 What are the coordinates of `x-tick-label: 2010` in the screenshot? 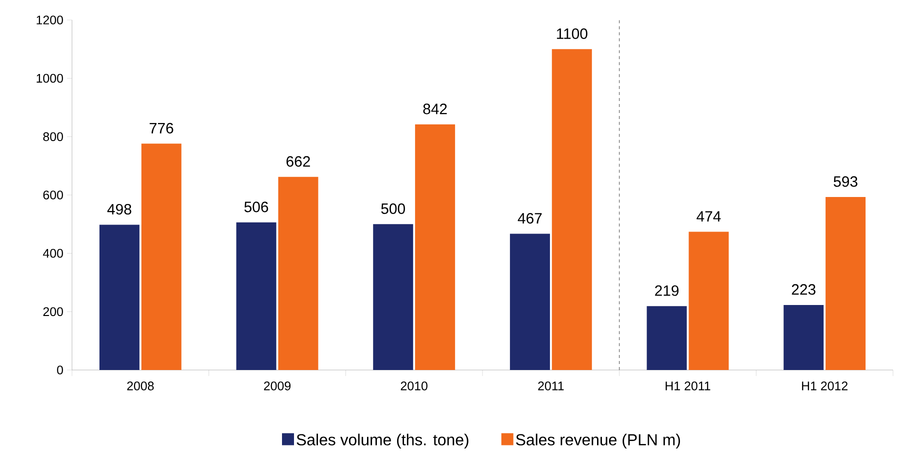 It's located at (414, 386).